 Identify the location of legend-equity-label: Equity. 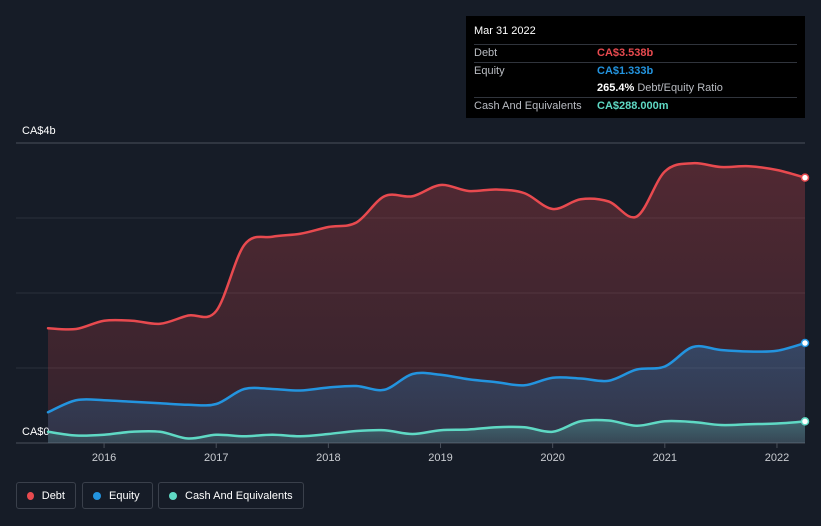
(124, 495).